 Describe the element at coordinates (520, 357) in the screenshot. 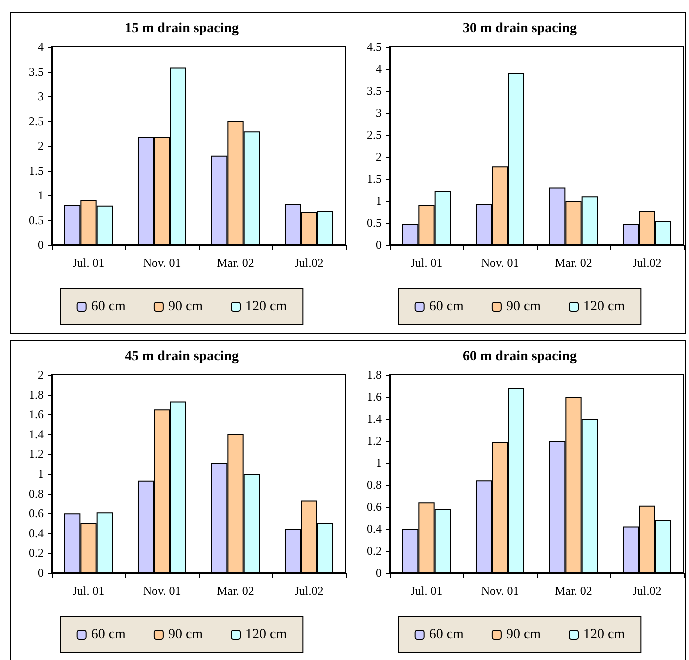

I see `chart-title: 60 m drain spacing` at that location.